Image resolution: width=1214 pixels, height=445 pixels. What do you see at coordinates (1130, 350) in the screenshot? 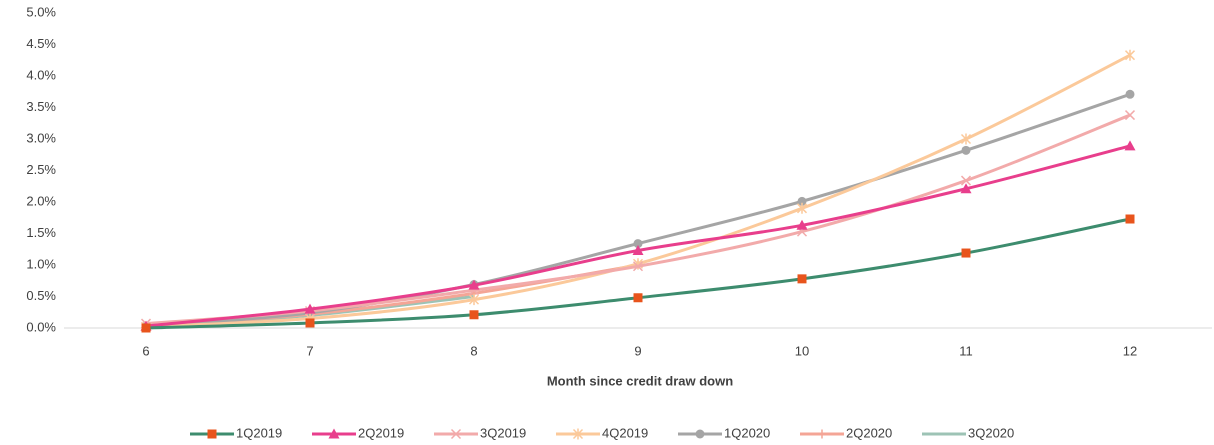
I see `x-tick-label: 12` at bounding box center [1130, 350].